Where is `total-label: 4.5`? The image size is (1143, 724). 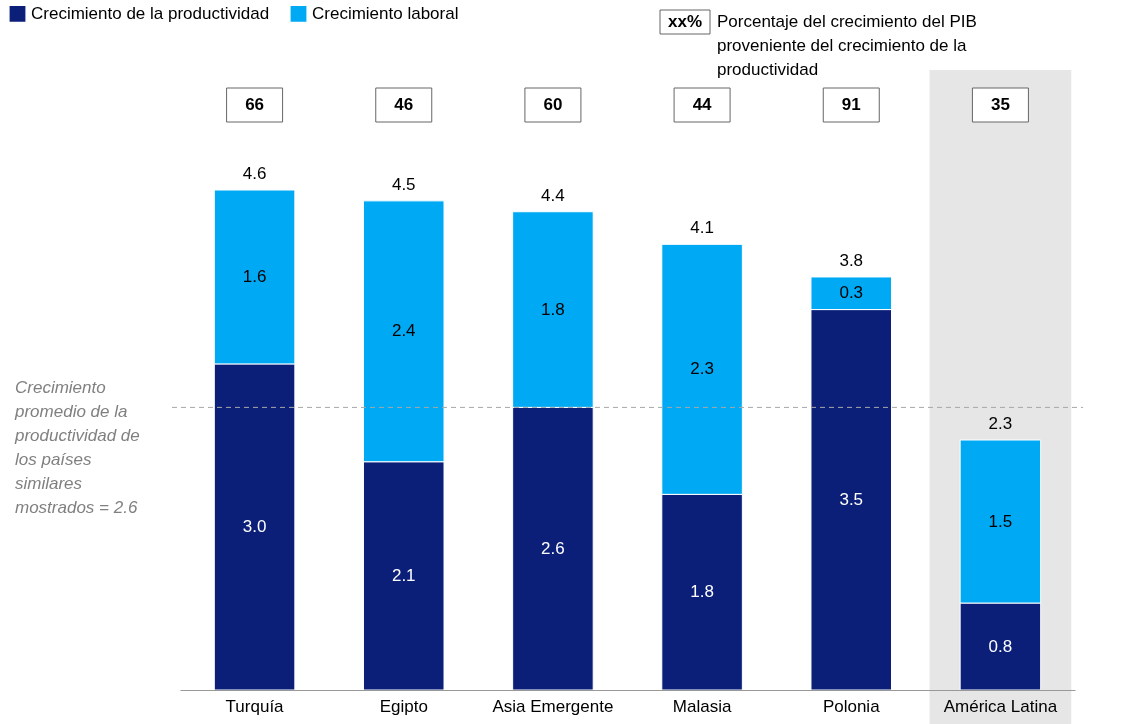 total-label: 4.5 is located at coordinates (403, 184).